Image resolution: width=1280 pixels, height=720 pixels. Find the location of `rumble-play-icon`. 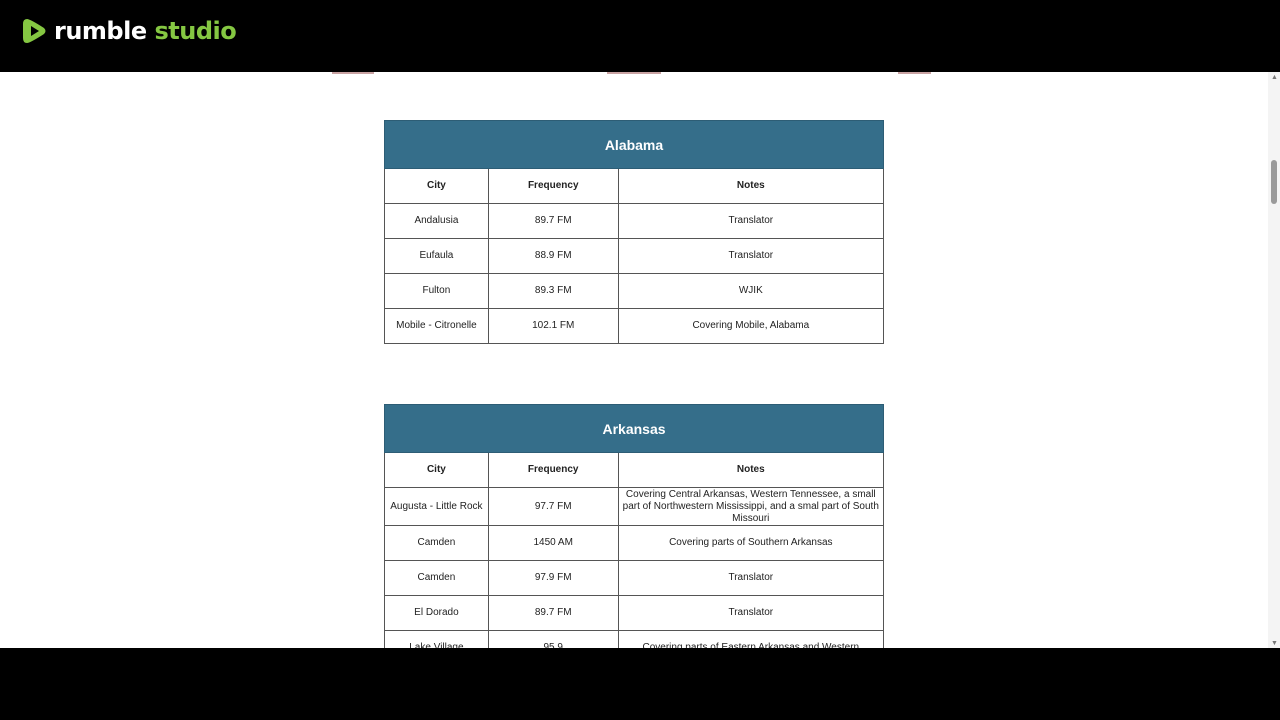

rumble-play-icon is located at coordinates (34, 31).